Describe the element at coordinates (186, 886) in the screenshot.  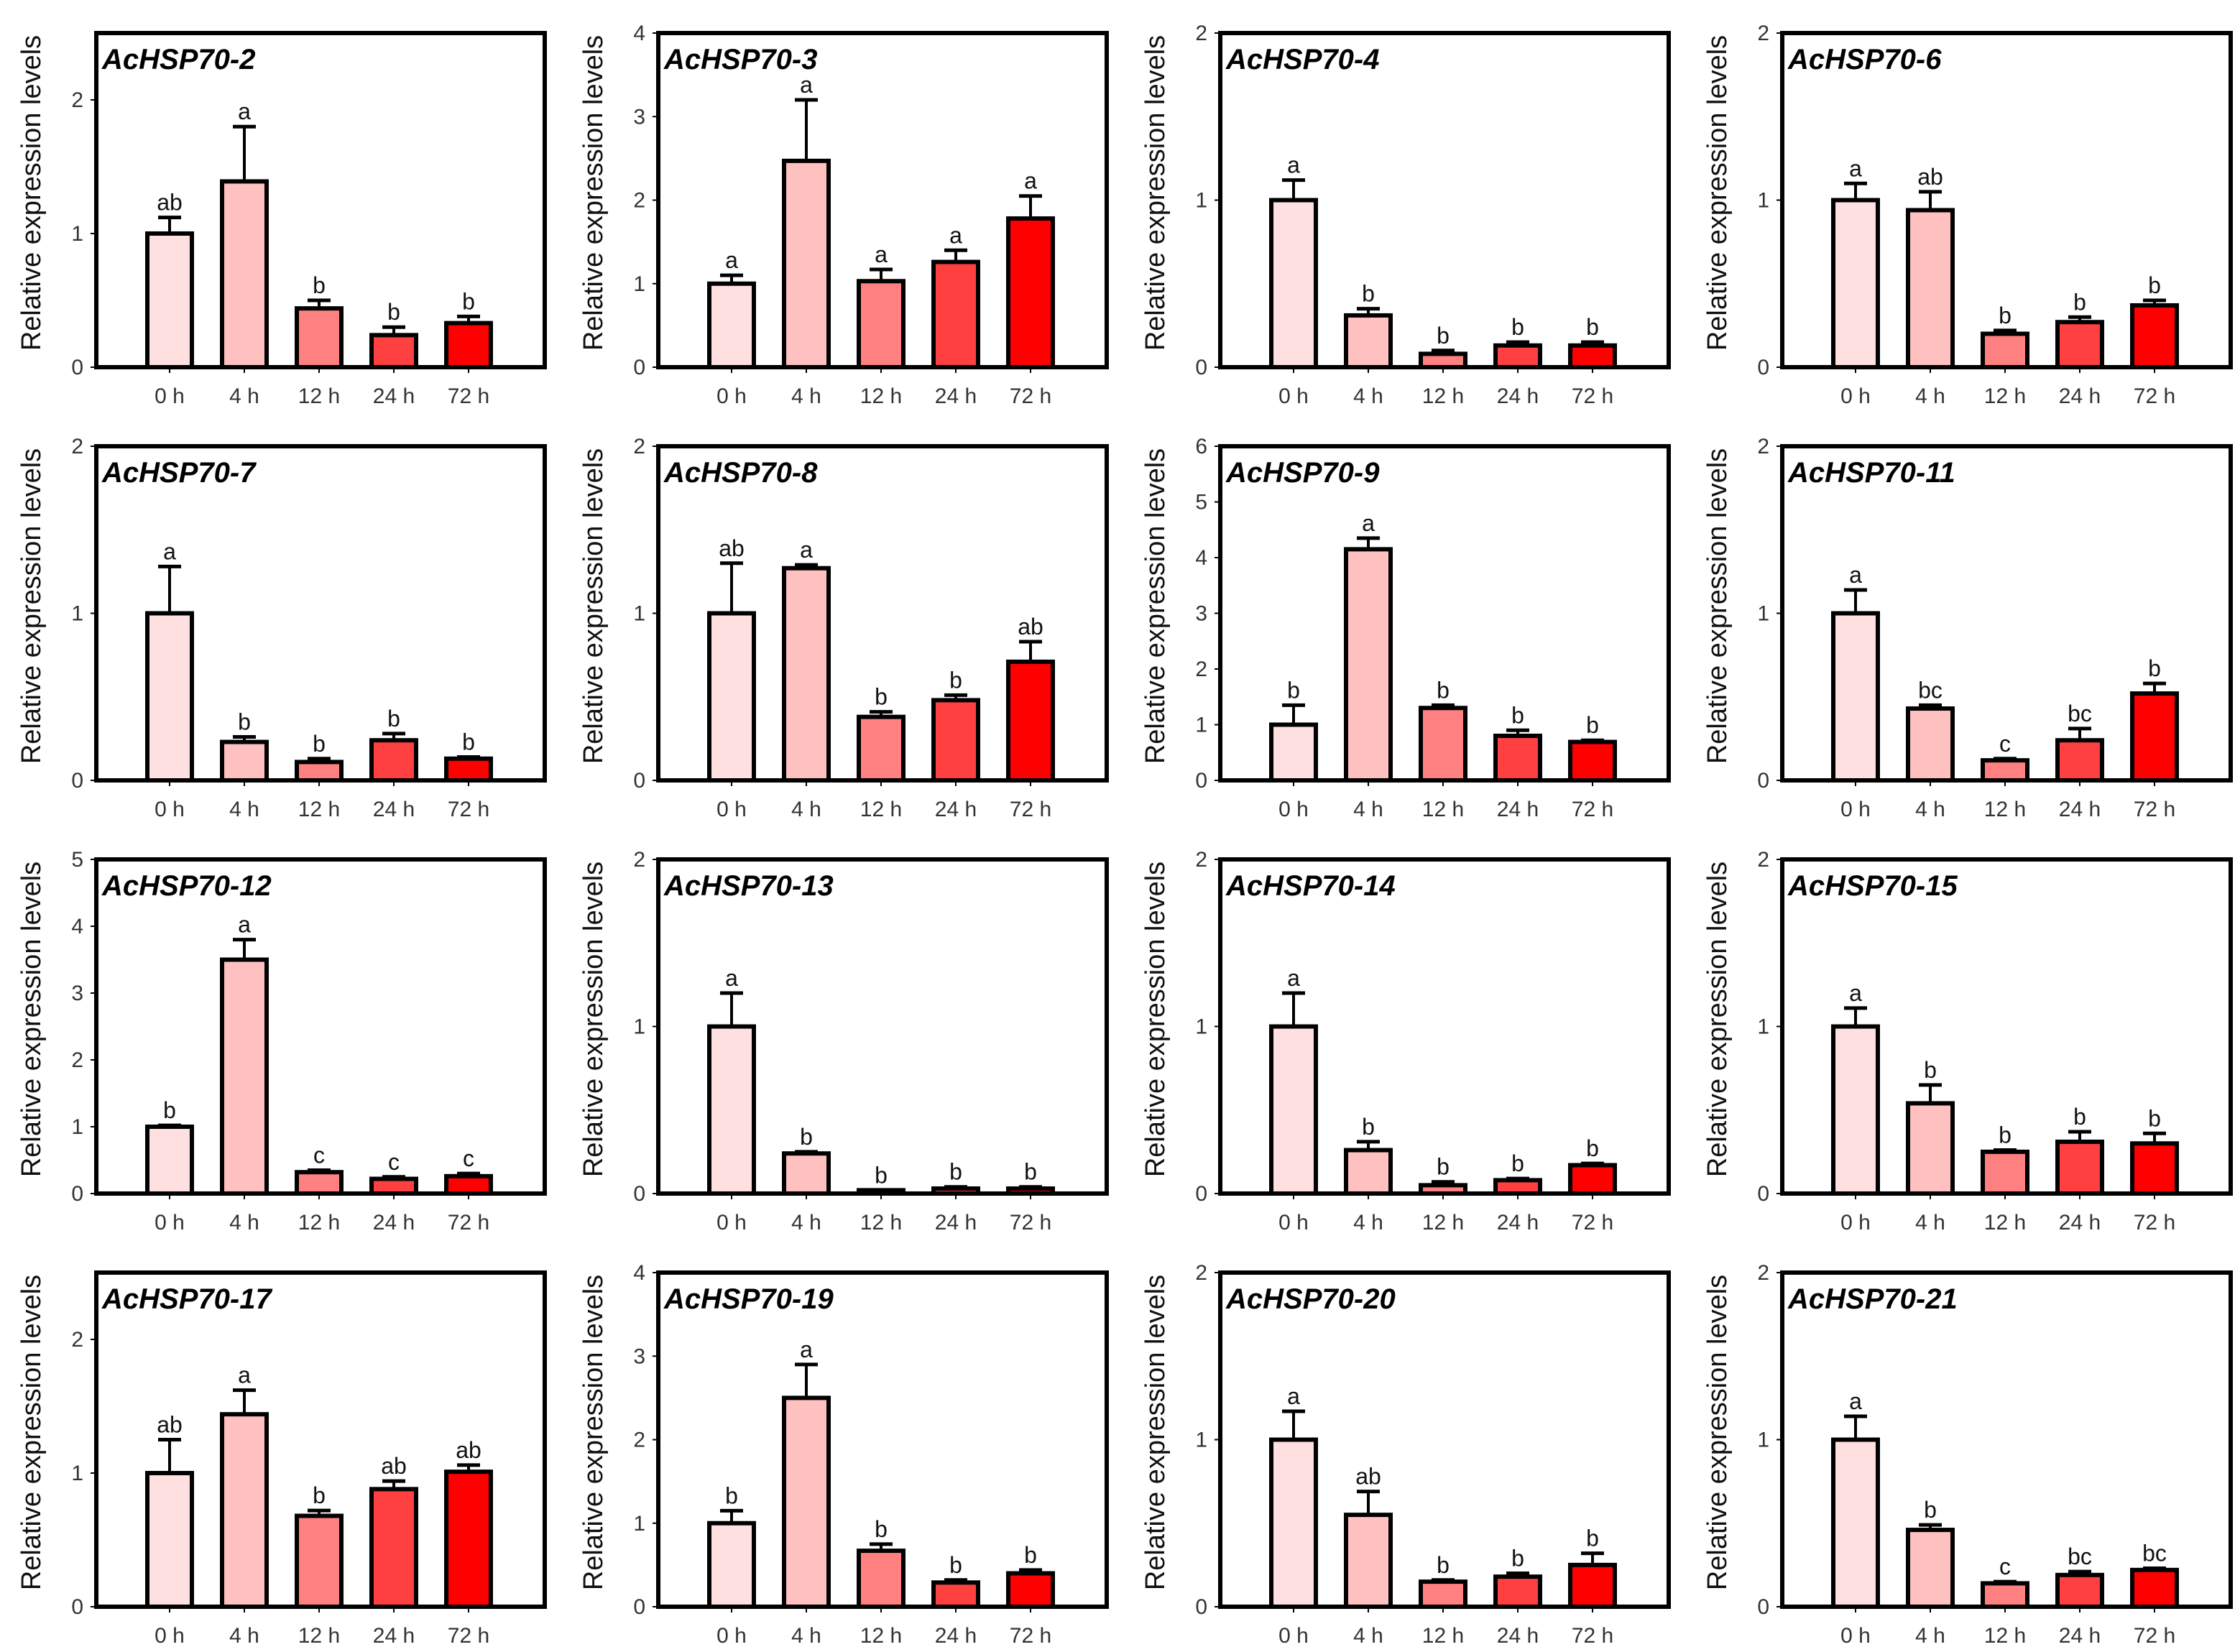
I see `chart-title: AcHSP70-12` at that location.